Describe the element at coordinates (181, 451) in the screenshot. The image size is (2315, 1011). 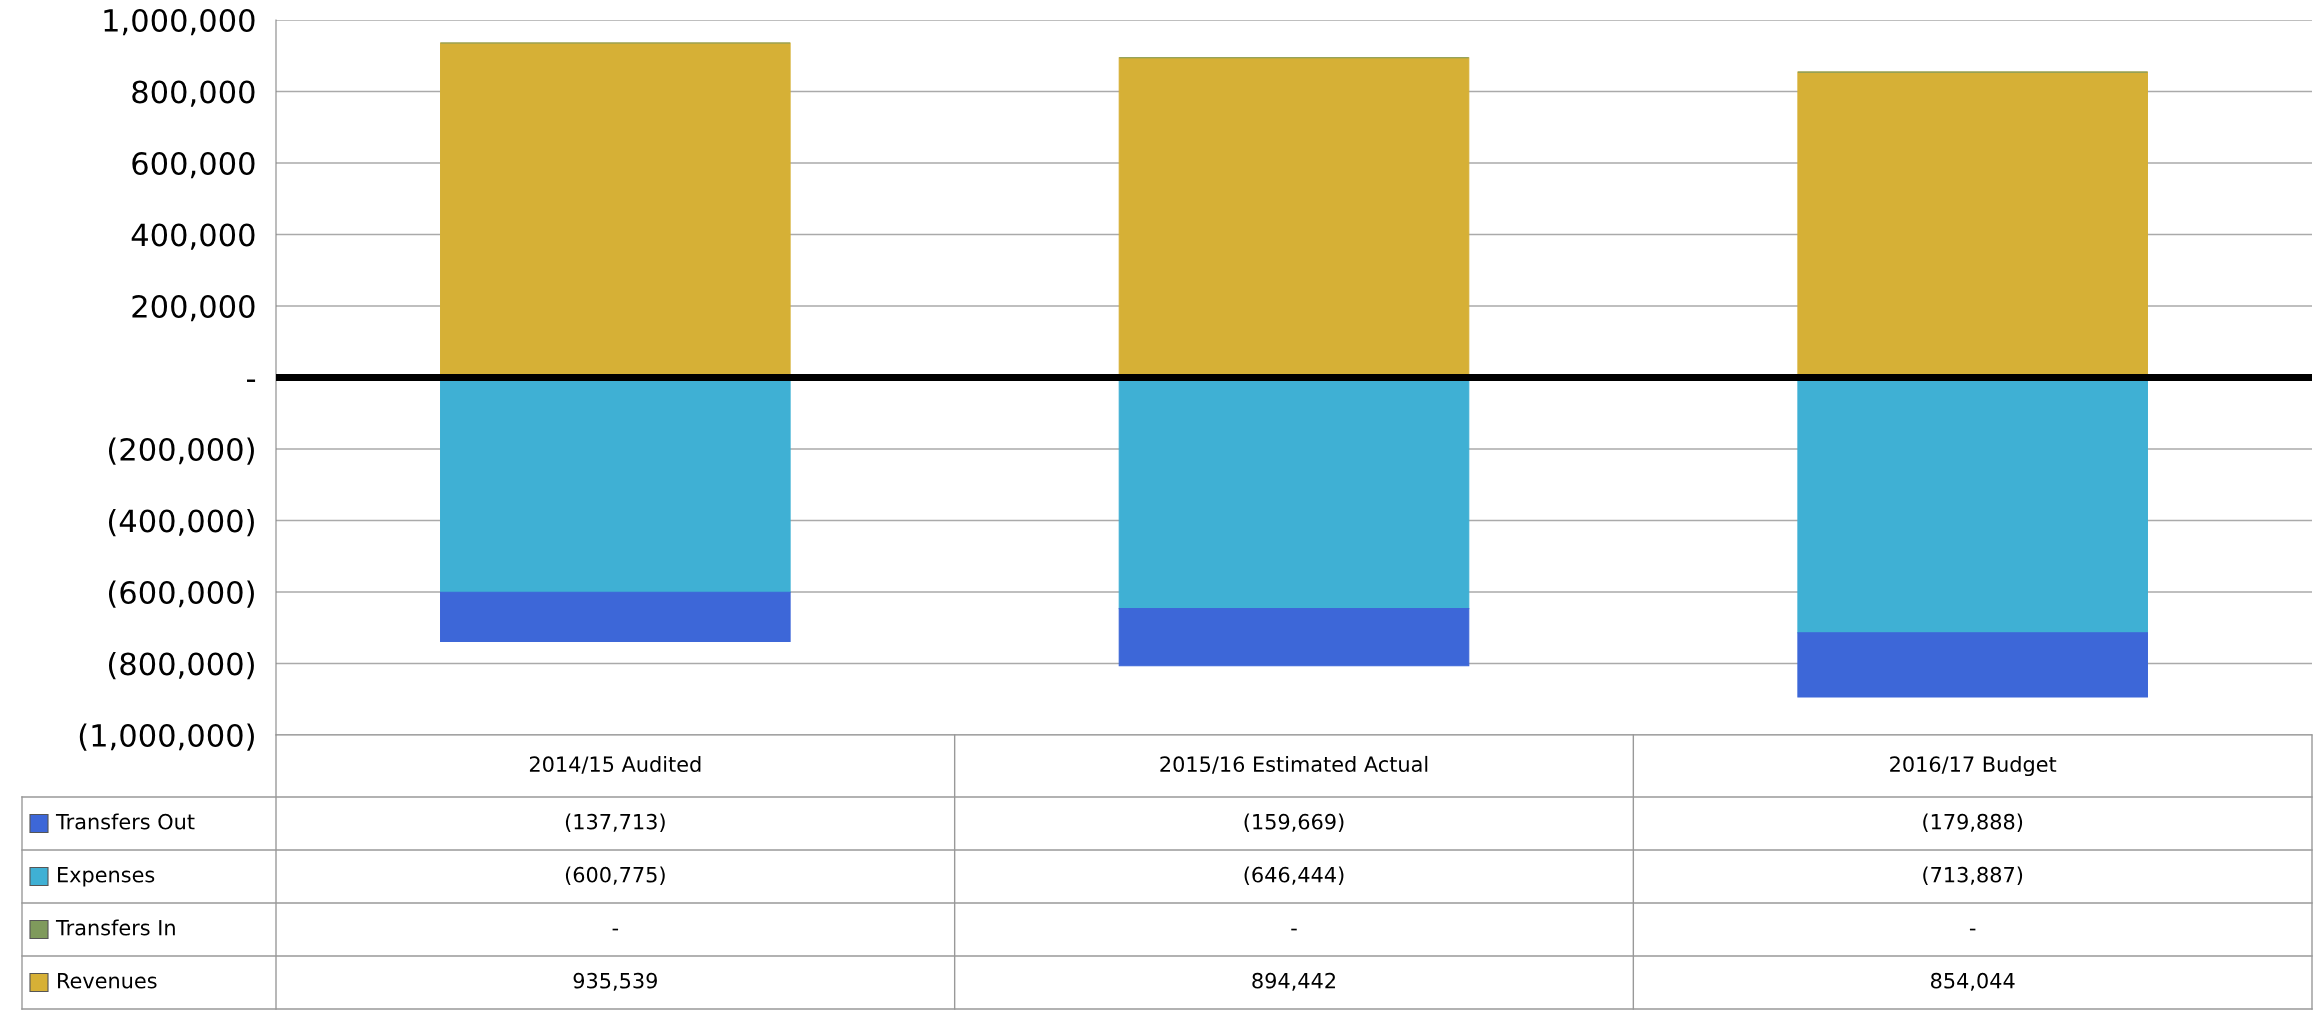
I see `y-tick-label: (200,000)` at that location.